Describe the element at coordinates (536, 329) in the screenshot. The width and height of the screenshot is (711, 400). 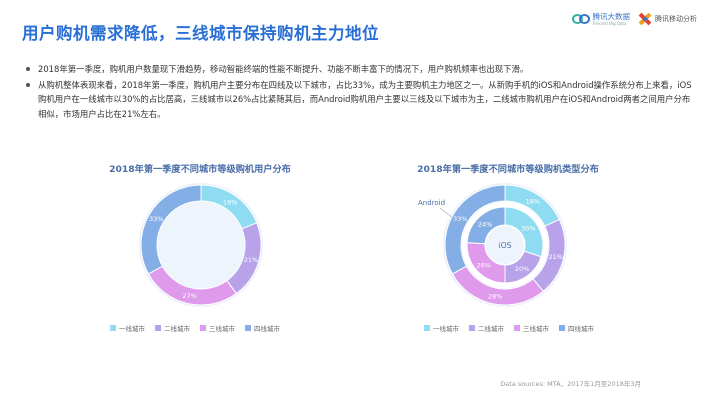
I see `chart2-legend-label-3: 三线城市` at that location.